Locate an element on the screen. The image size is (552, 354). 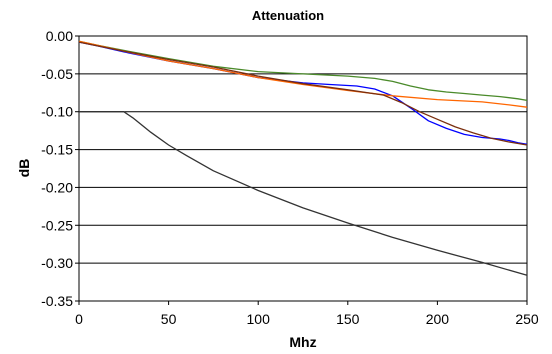
y-tick-label: -0.05 is located at coordinates (57, 74).